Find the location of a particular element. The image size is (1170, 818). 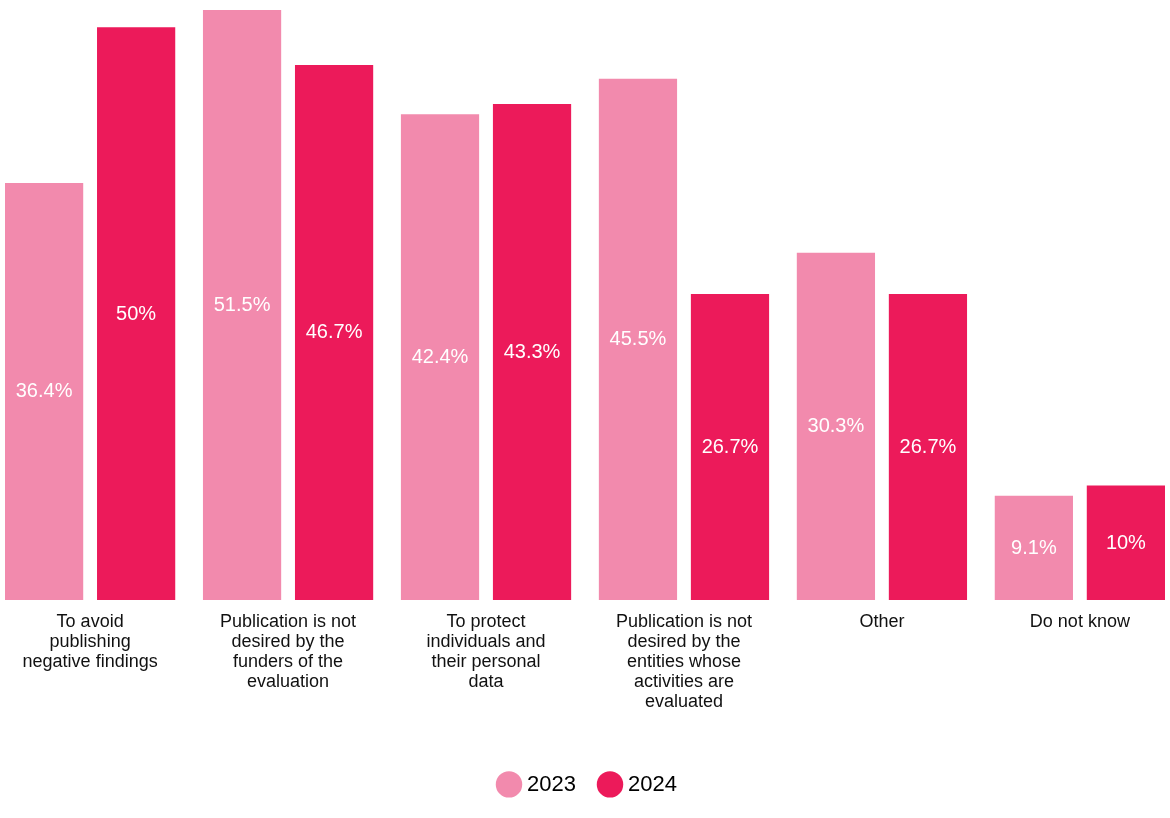

legend-label: 2023 is located at coordinates (551, 784).